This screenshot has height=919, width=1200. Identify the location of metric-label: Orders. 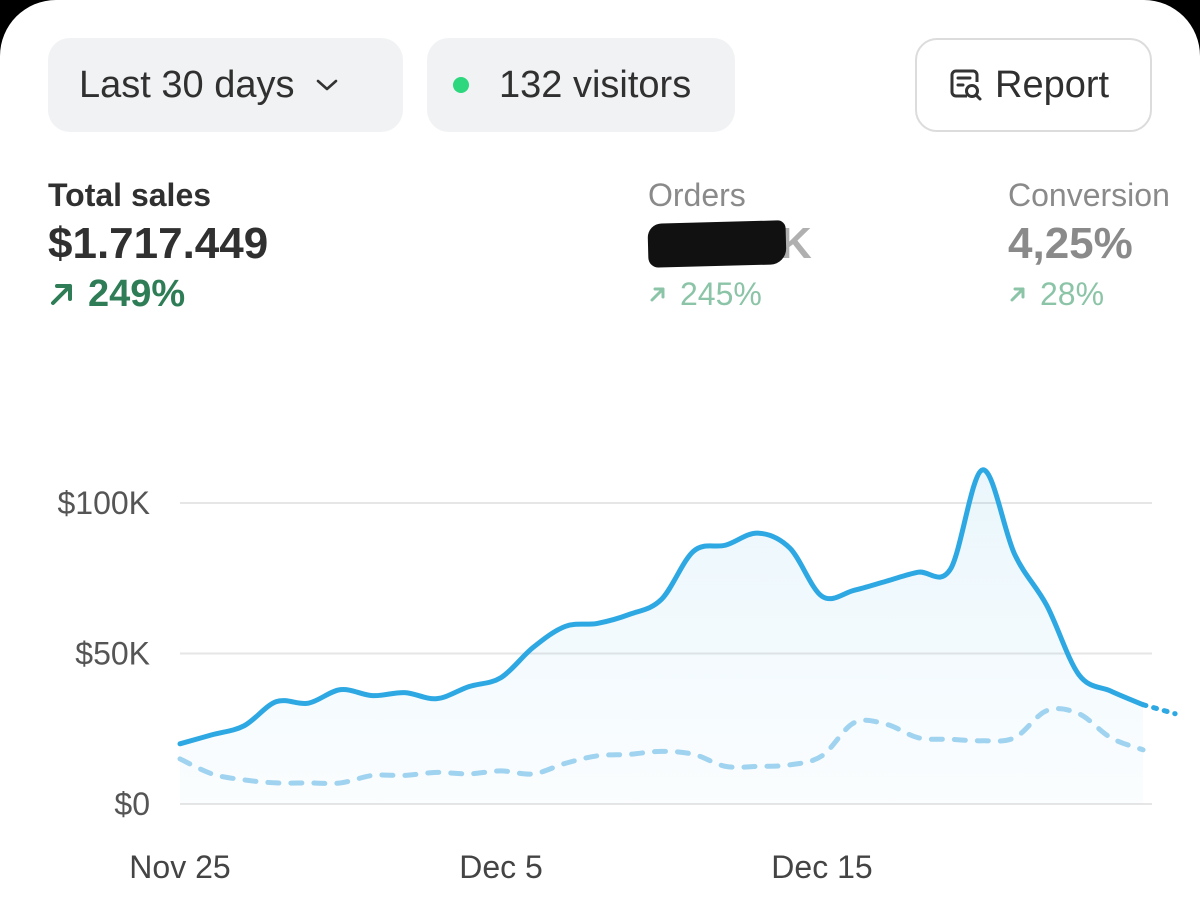
(697, 195).